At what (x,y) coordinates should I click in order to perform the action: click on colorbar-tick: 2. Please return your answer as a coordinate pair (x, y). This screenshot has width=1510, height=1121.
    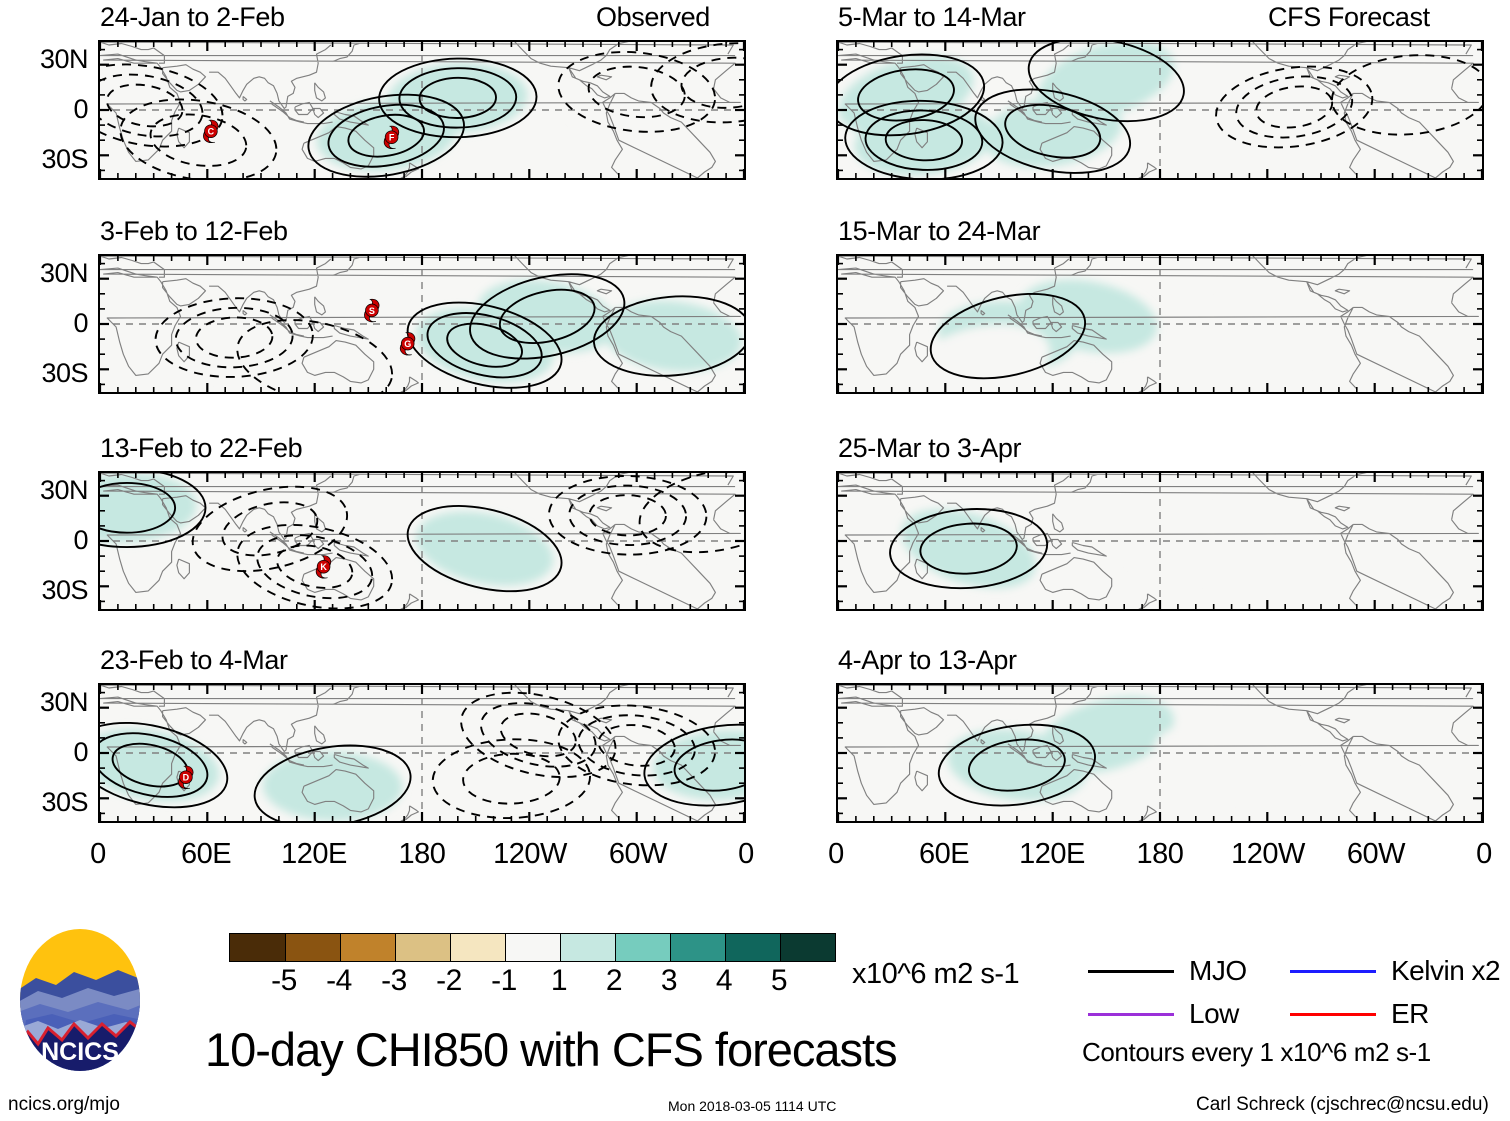
    Looking at the image, I should click on (614, 980).